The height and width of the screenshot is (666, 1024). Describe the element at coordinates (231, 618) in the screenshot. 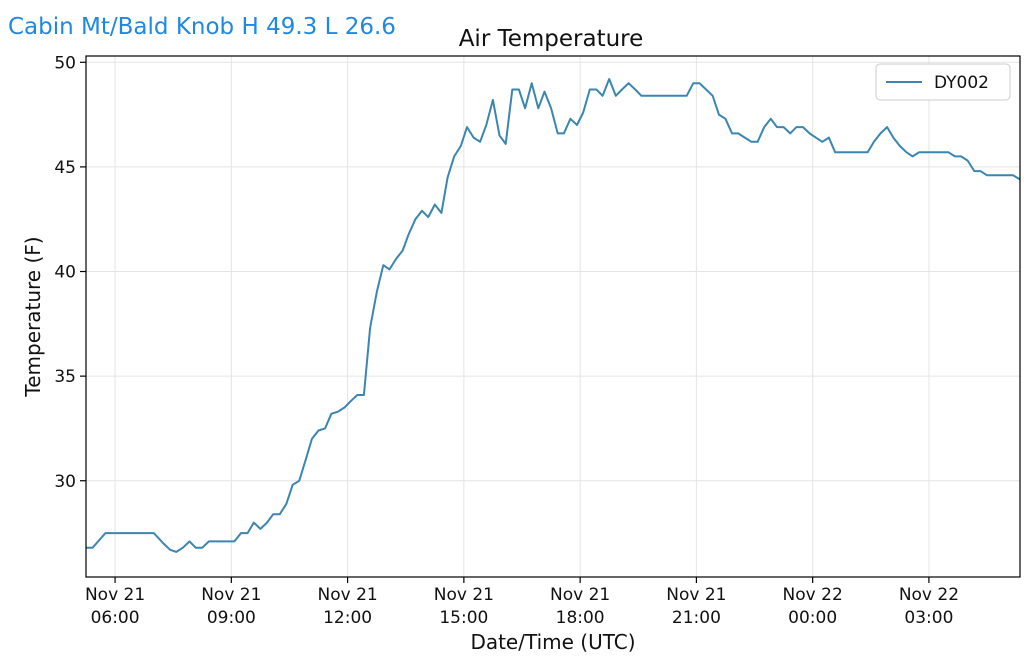

I see `x-tick-label-time: 09:00` at that location.